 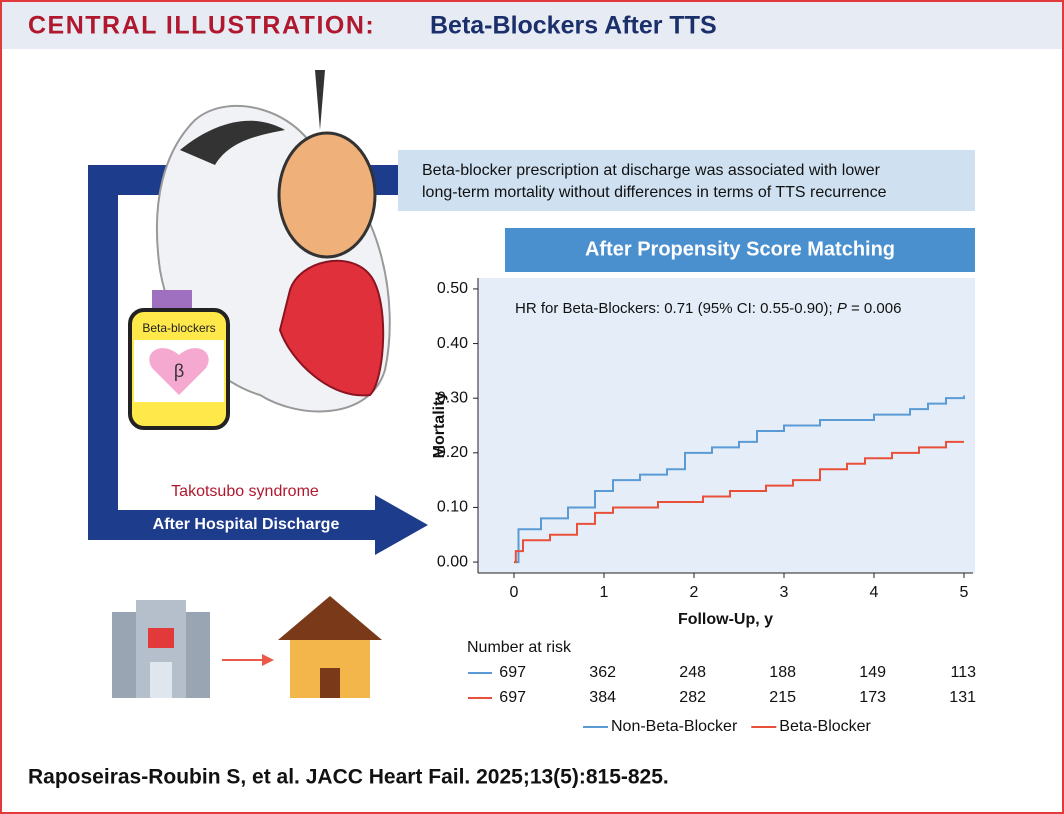 What do you see at coordinates (602, 697) in the screenshot?
I see `risk-count: 384` at bounding box center [602, 697].